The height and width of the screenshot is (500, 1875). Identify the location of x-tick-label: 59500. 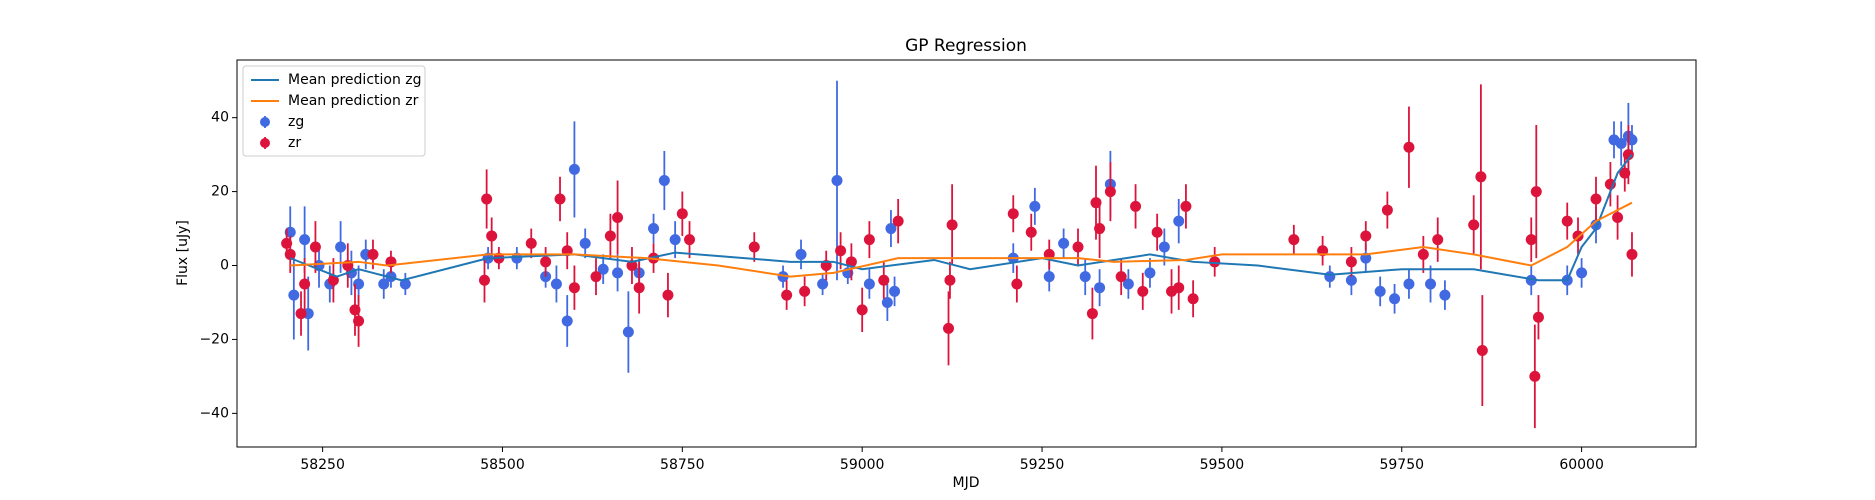
(1222, 465).